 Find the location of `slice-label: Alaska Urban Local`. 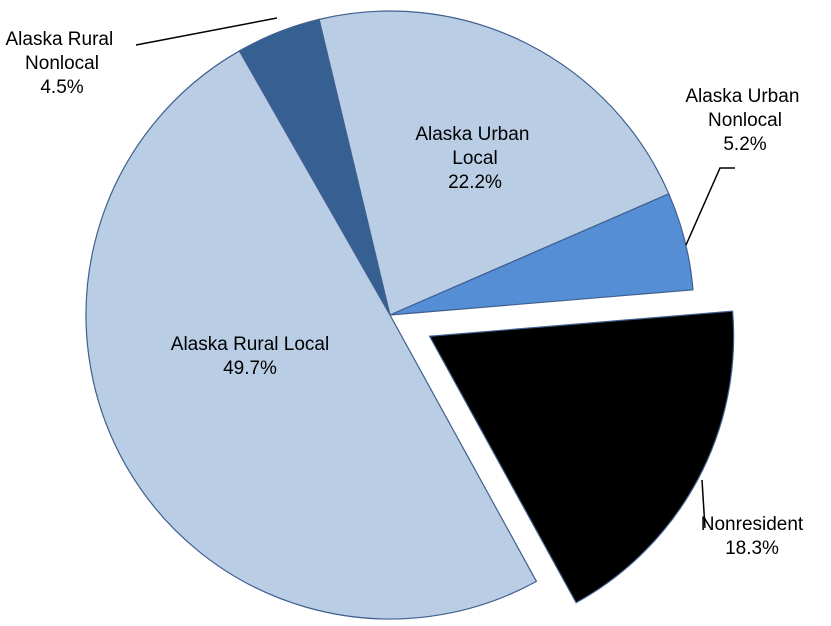

slice-label: Alaska Urban Local is located at coordinates (474, 146).